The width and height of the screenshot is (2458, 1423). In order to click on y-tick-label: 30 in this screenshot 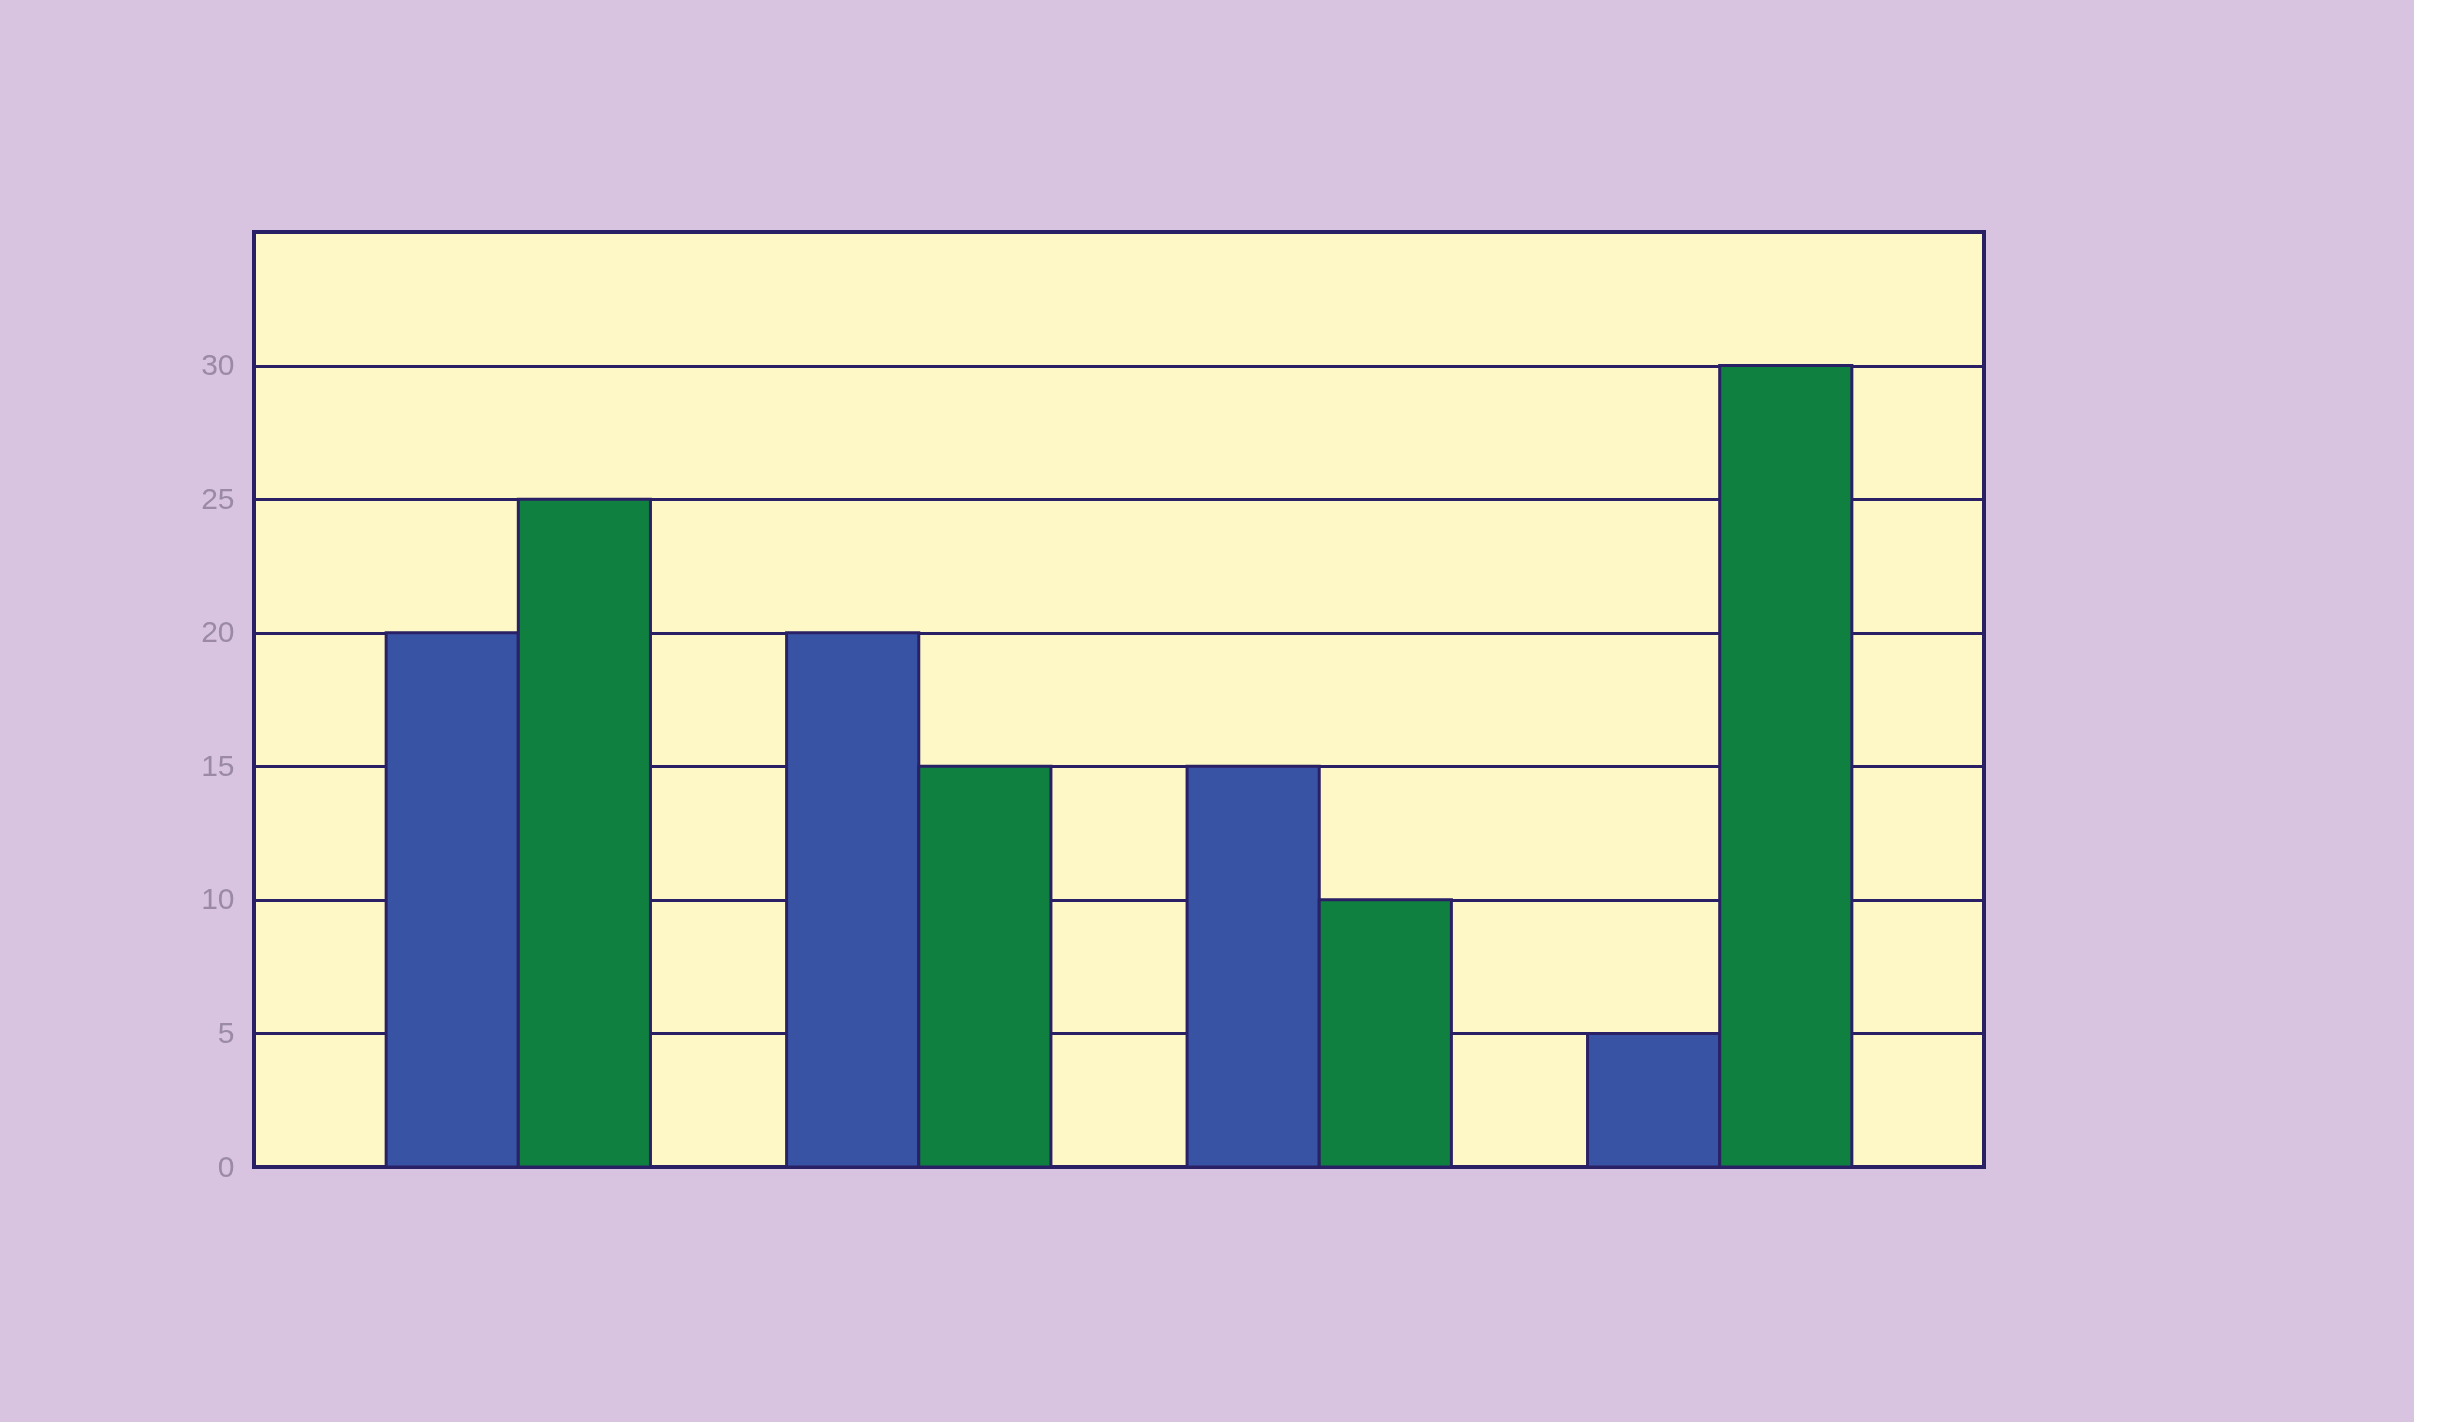, I will do `click(218, 365)`.